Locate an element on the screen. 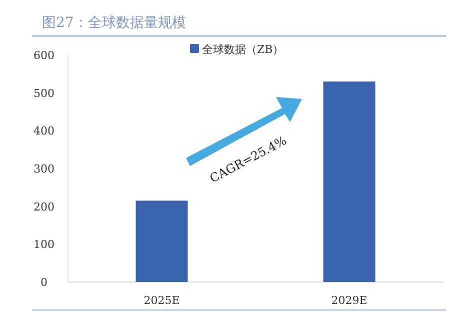 The height and width of the screenshot is (336, 466). y-tick-label: 600 is located at coordinates (44, 55).